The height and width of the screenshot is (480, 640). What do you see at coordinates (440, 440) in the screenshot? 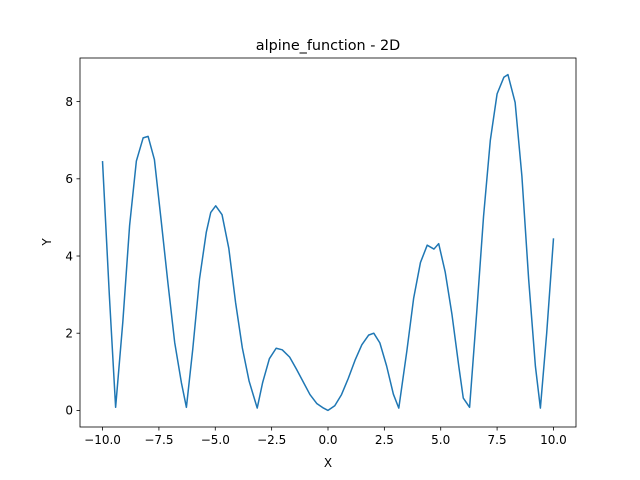
I see `x-tick-label: 5.0` at bounding box center [440, 440].